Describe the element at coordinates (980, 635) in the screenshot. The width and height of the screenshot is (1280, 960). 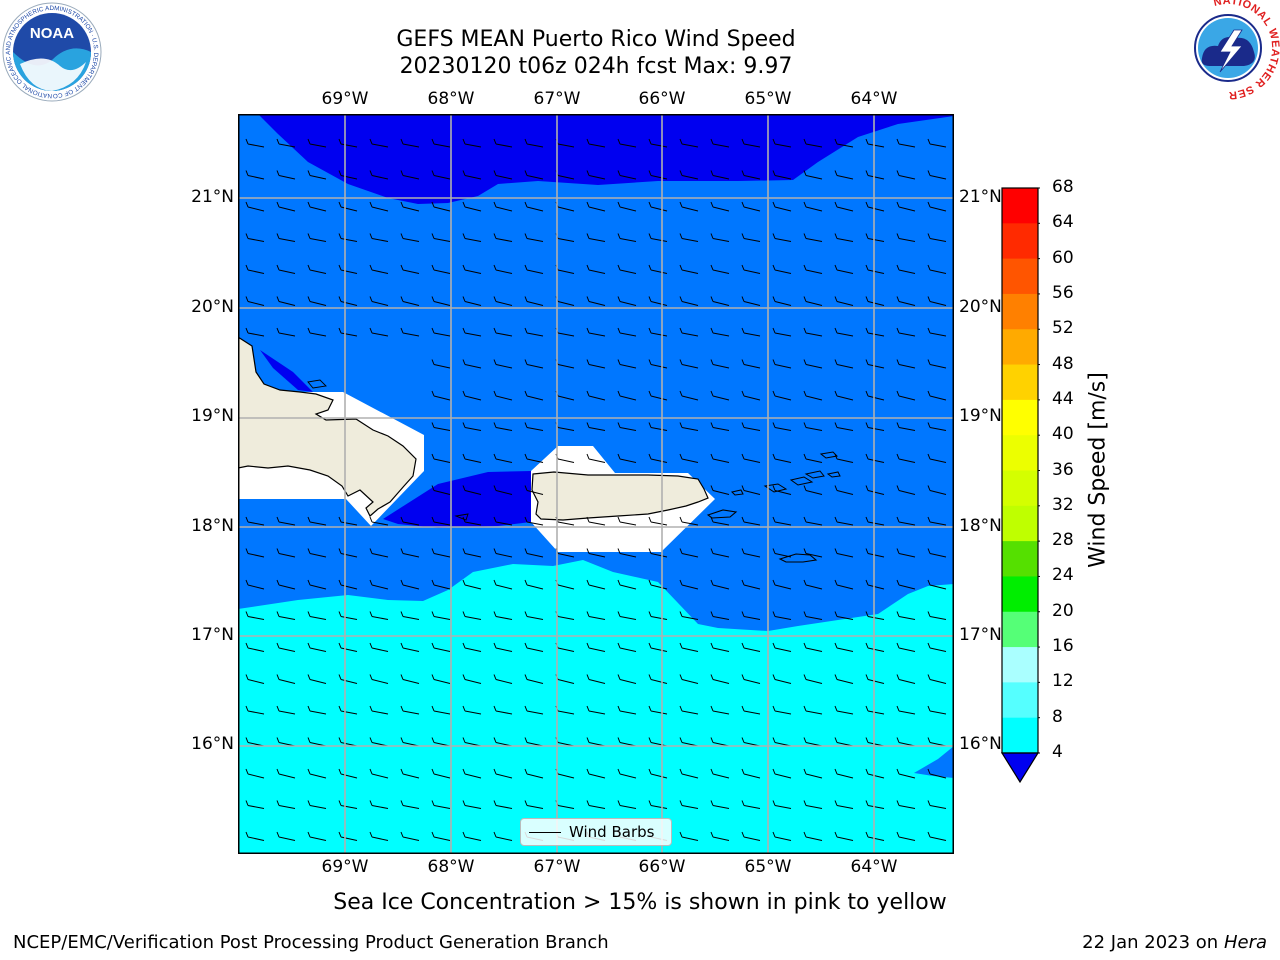
I see `lat-label-right: 17°N` at that location.